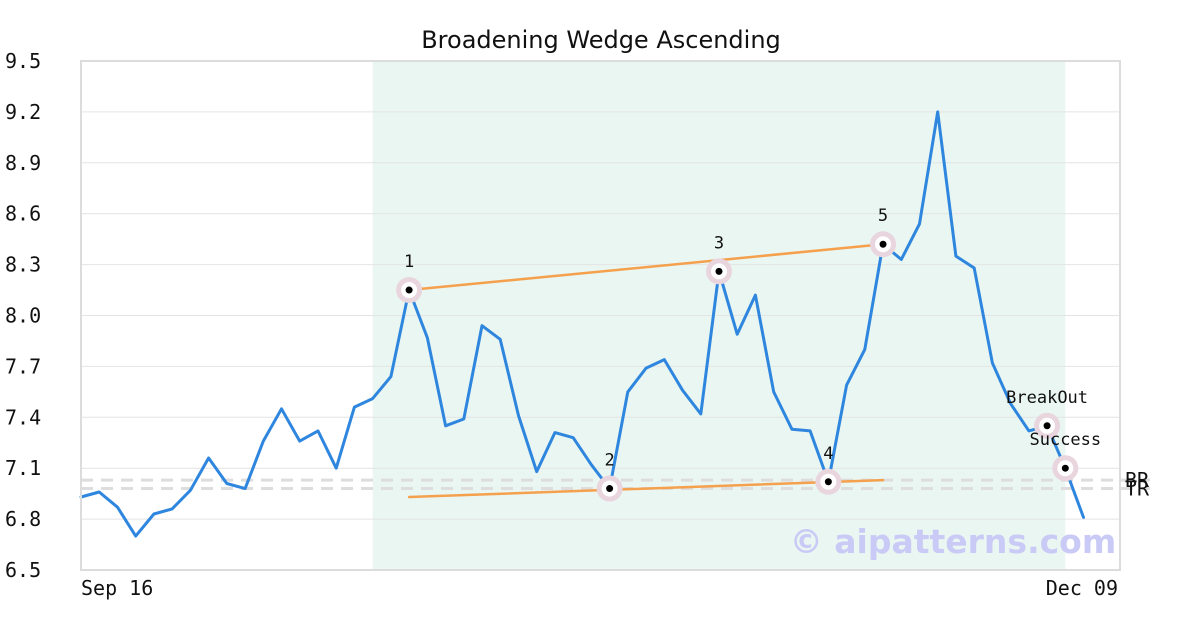  I want to click on y-tick-labels: 9.5 9.2 8.9 8.6 8.3 8.0 7.7 7.4 7.1 6.8 6.5, so click(23, 315).